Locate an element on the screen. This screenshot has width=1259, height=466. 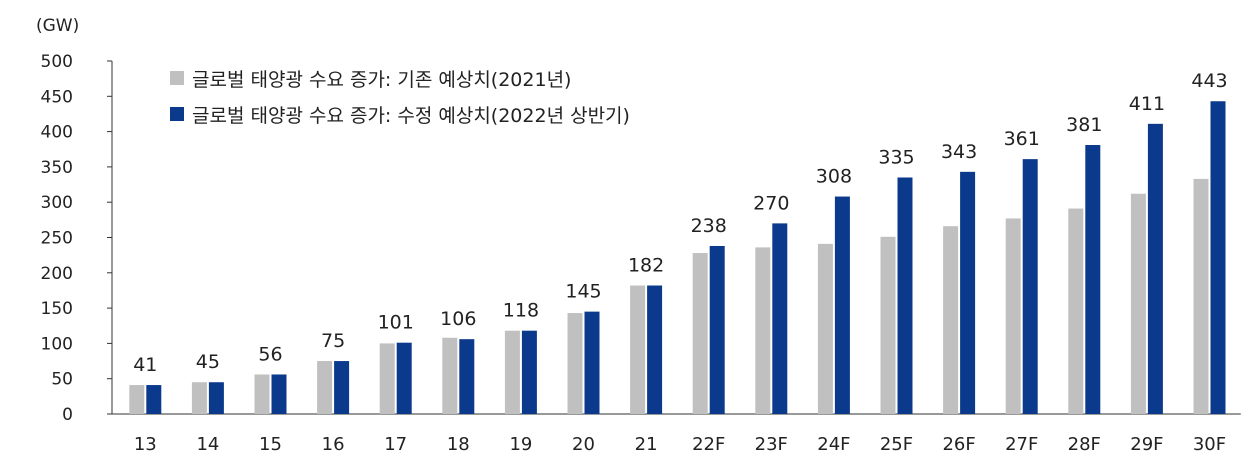
legend-item-previous-forecast: 글로벌 태양광 수요 증가: 기존 예상치(2021년) is located at coordinates (400, 78).